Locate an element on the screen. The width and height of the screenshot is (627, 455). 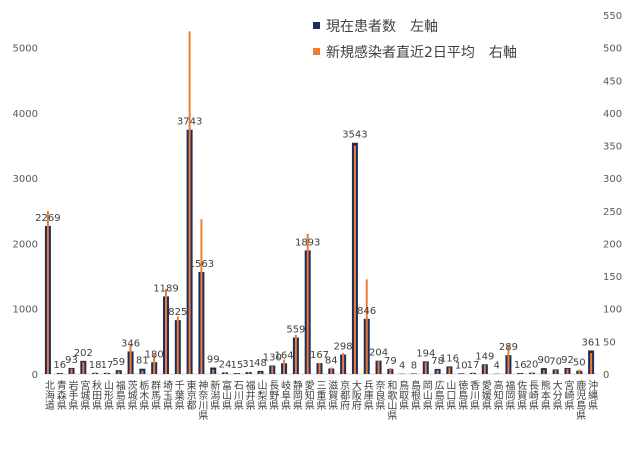
data-label: 559 is located at coordinates (295, 330).